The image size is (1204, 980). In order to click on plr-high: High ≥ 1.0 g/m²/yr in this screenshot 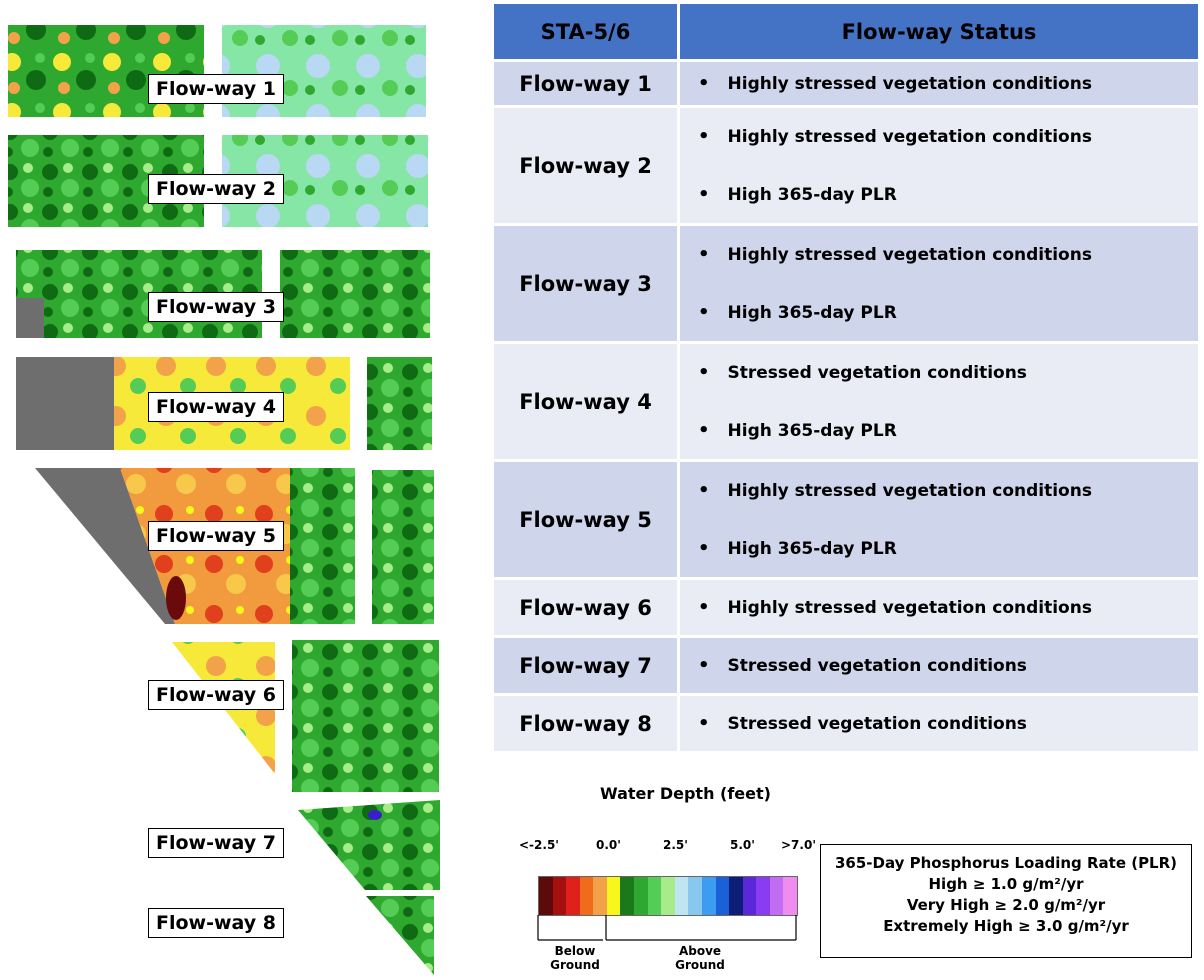, I will do `click(1006, 884)`.